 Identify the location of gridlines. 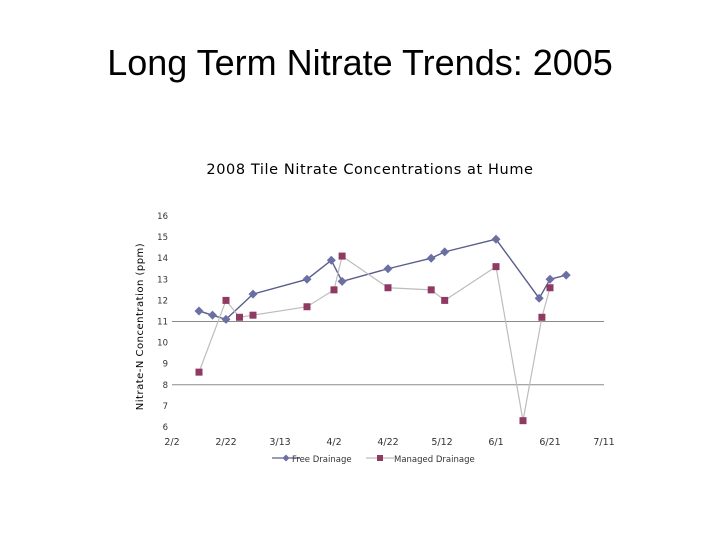
(388, 353).